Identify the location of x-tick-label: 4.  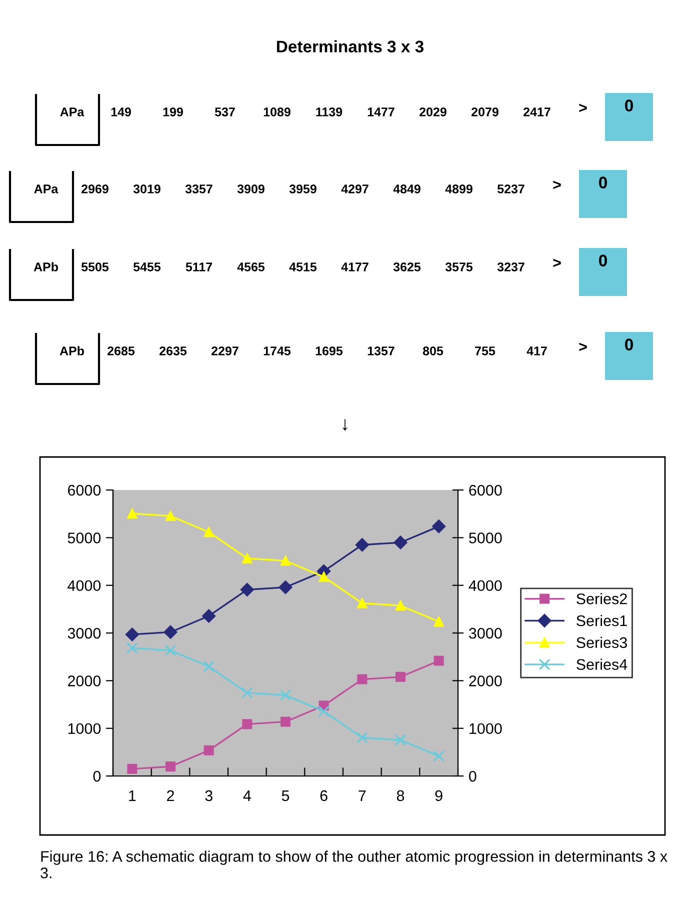
(247, 795).